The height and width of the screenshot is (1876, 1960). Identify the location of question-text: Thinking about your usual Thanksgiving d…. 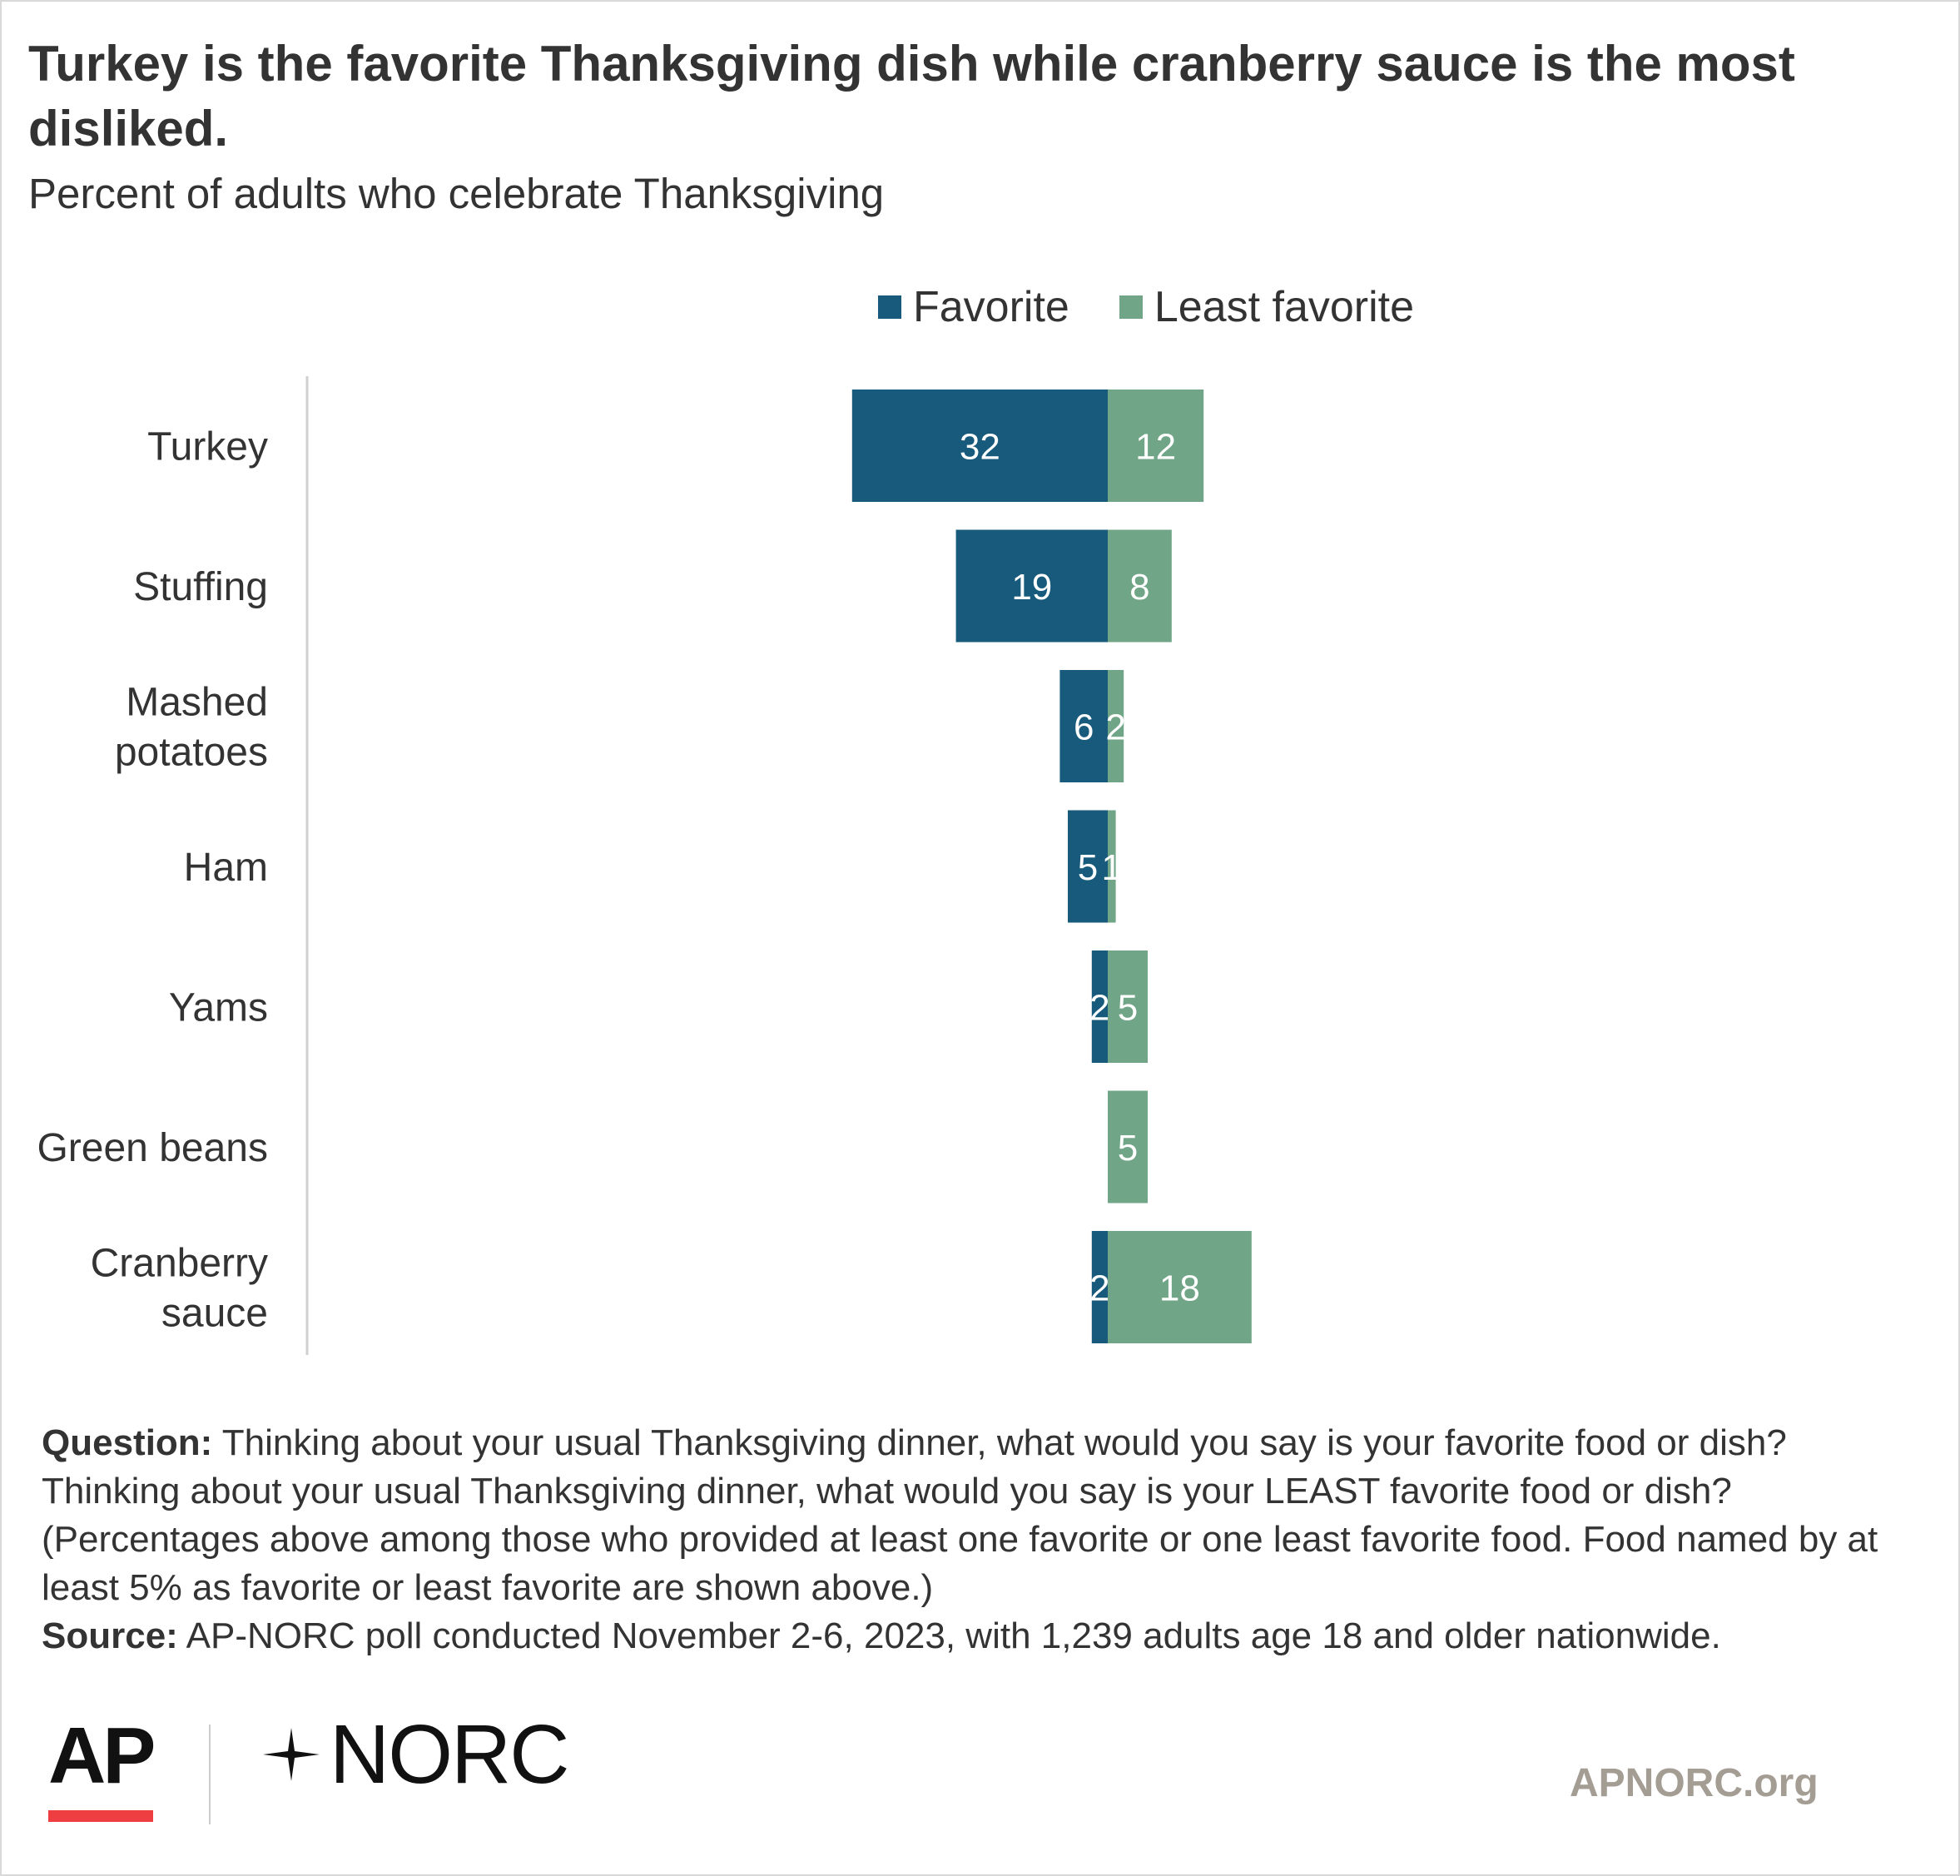
(960, 1515).